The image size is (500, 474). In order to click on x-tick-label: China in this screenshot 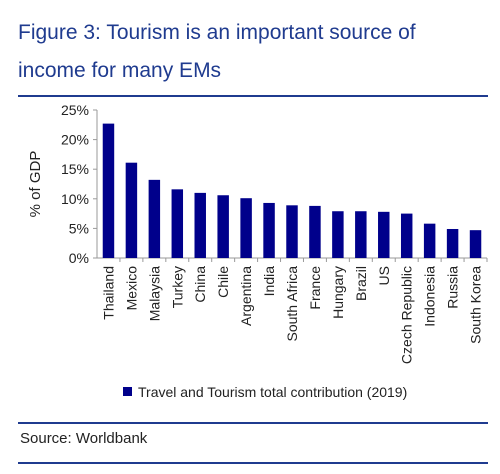, I will do `click(200, 284)`.